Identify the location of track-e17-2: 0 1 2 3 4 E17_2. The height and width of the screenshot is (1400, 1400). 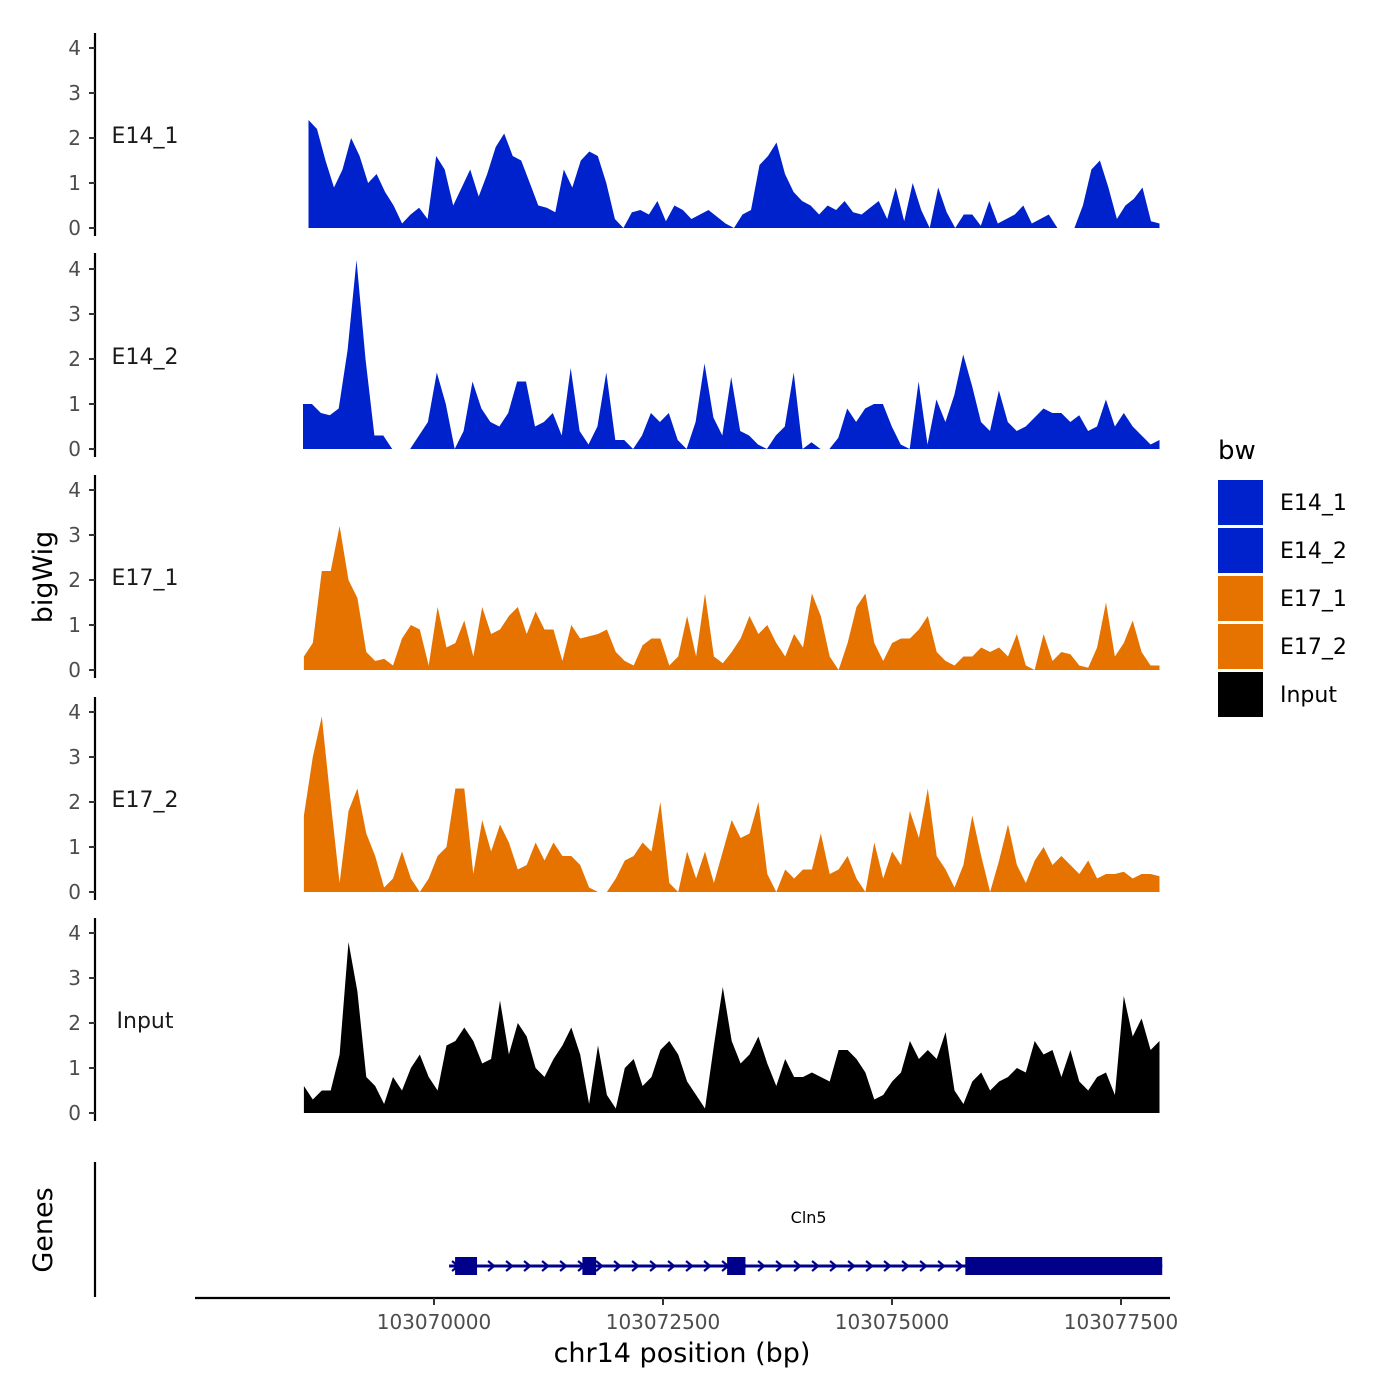
(614, 800).